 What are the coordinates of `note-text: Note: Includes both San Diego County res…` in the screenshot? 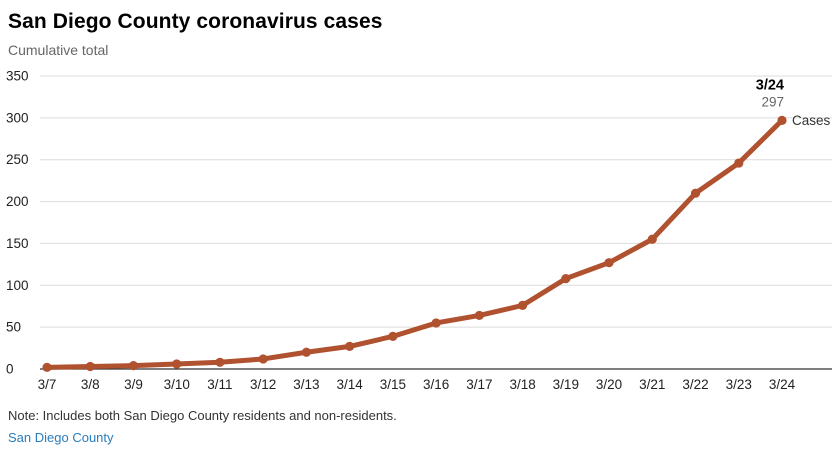 It's located at (202, 415).